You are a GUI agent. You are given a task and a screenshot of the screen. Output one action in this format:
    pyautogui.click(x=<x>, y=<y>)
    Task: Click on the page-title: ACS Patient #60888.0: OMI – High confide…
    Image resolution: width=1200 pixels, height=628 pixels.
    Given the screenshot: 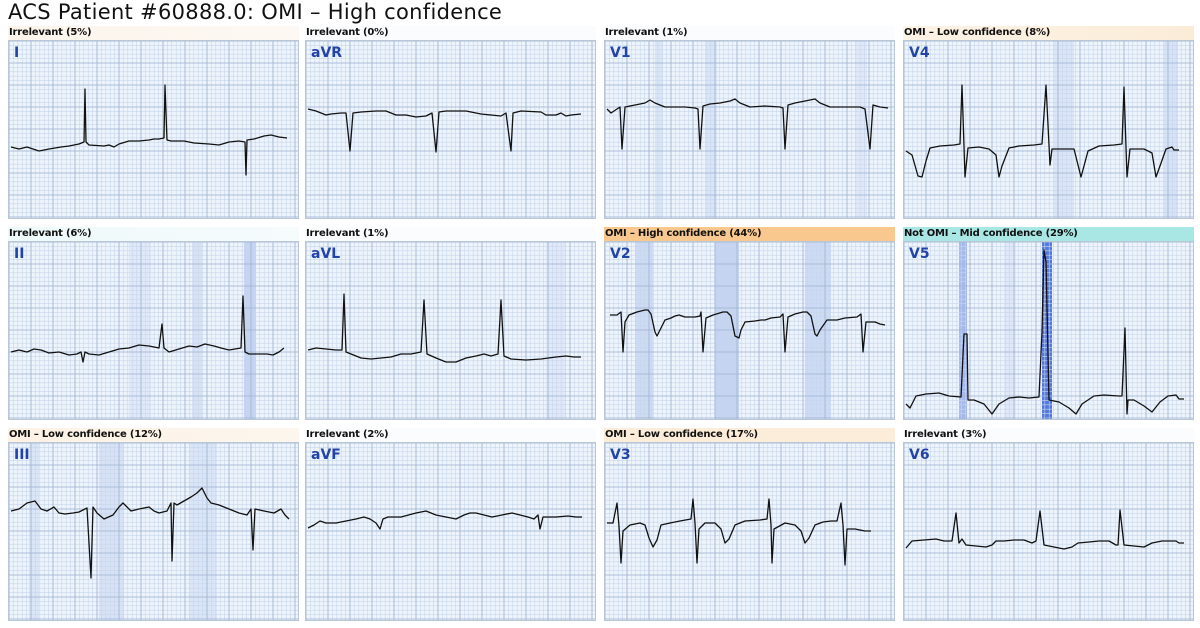 What is the action you would take?
    pyautogui.click(x=255, y=12)
    